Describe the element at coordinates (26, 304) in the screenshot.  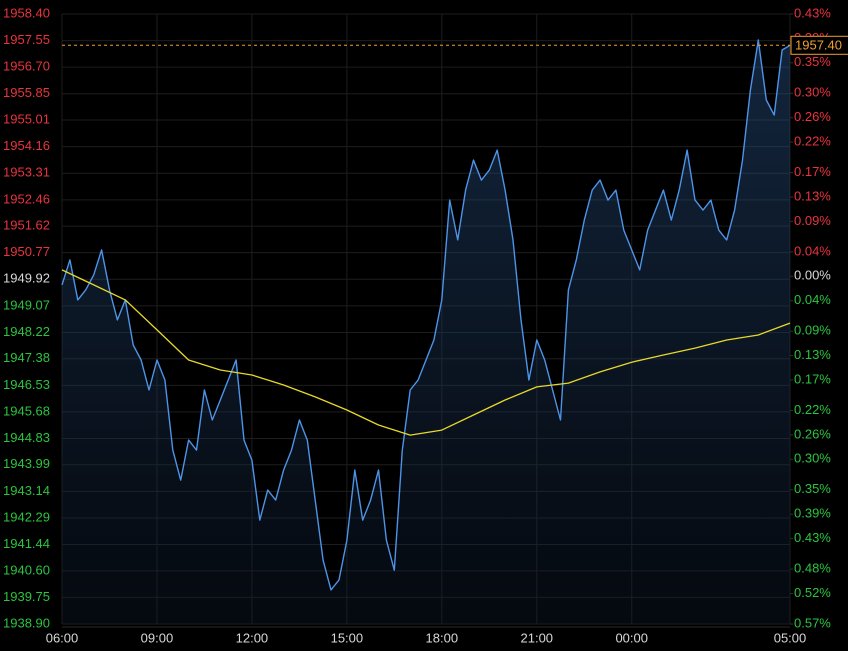
I see `y-tick-label: 1949.07` at that location.